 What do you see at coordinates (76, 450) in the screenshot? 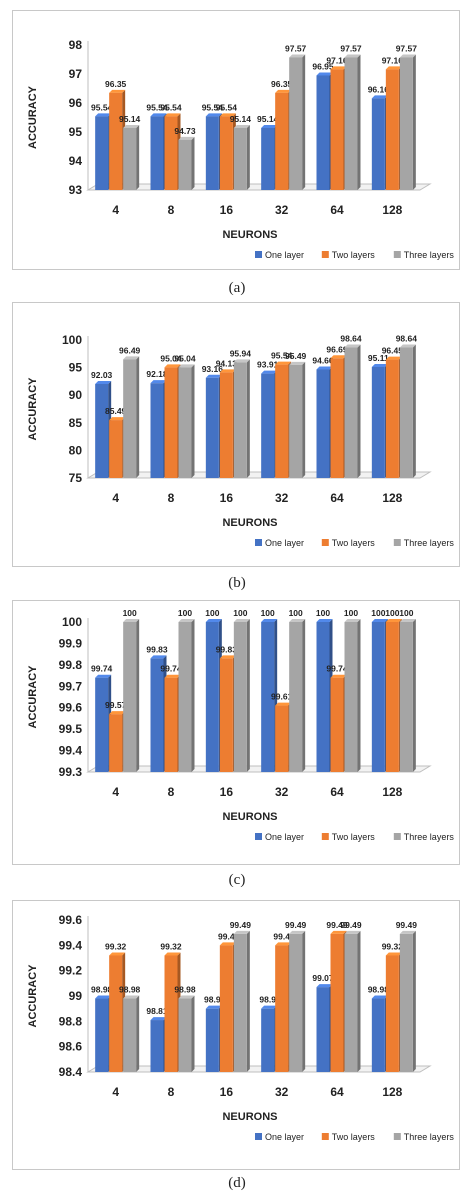
I see `y-tick-label: 80` at bounding box center [76, 450].